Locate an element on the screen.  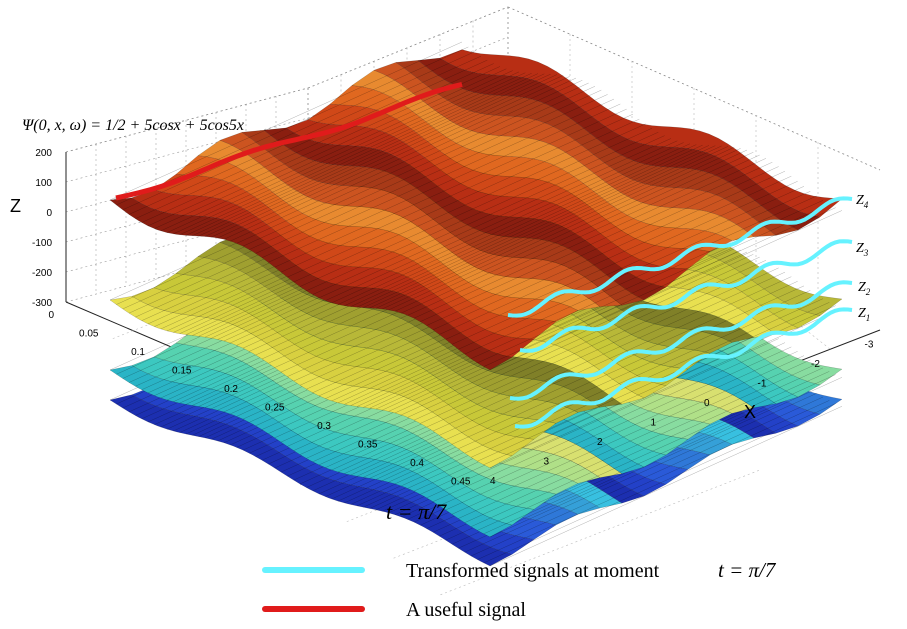
surface-label: Z1 is located at coordinates (864, 314).